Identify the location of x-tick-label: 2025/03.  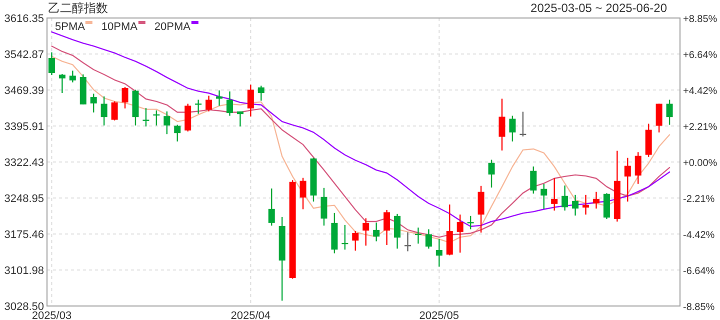
(52, 315).